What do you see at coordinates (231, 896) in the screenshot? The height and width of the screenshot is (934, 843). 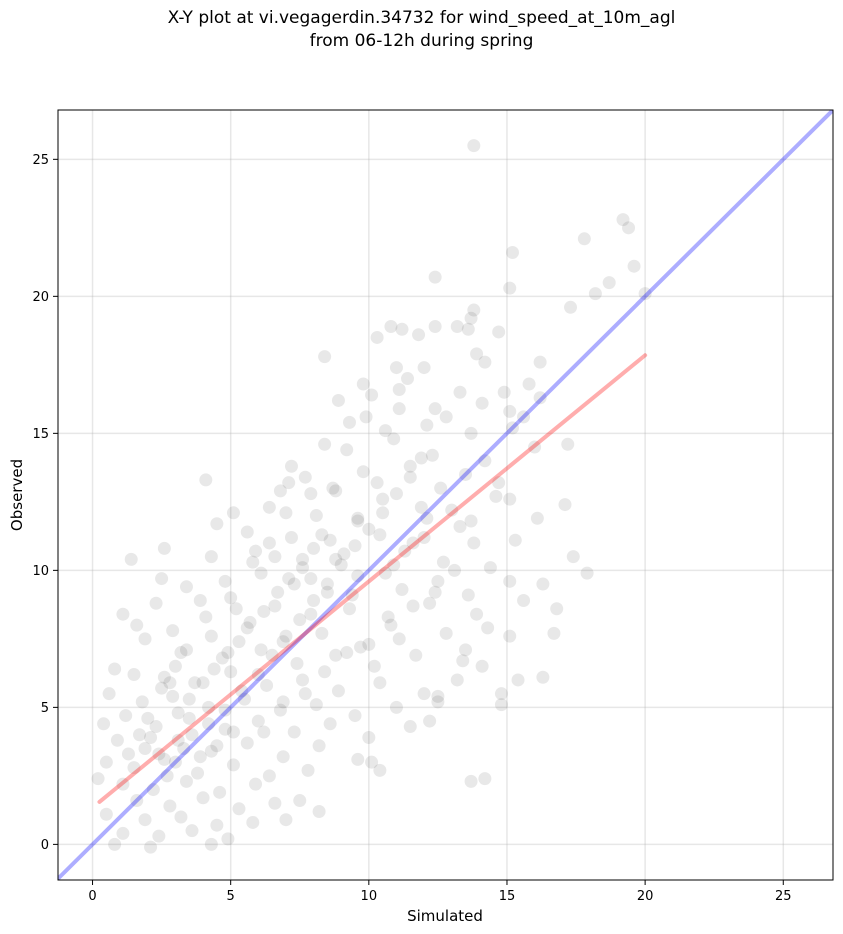 I see `x-tick-label: 5` at bounding box center [231, 896].